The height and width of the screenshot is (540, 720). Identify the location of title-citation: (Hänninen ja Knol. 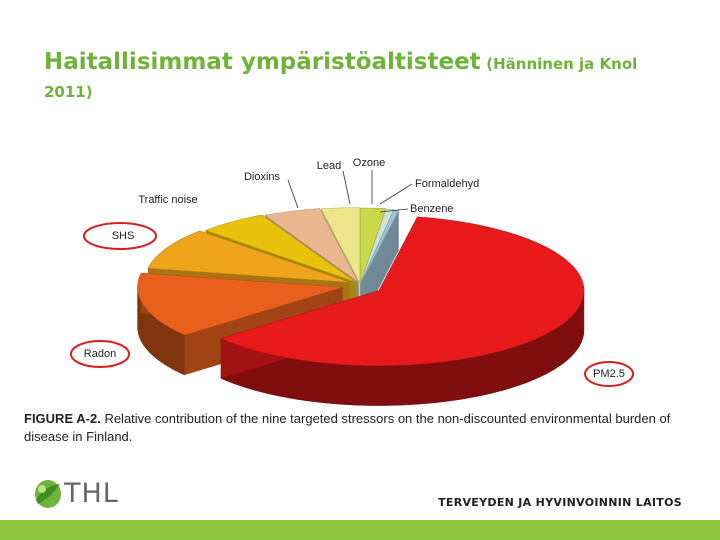
(562, 64).